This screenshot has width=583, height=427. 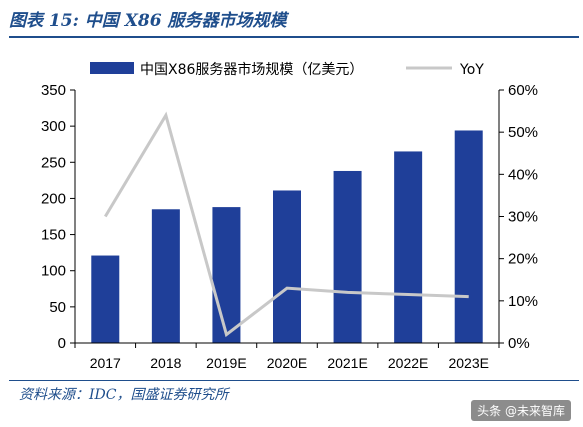 I want to click on figure-title: 图表 15: 中国 X86 服务器市场规模, so click(x=148, y=21).